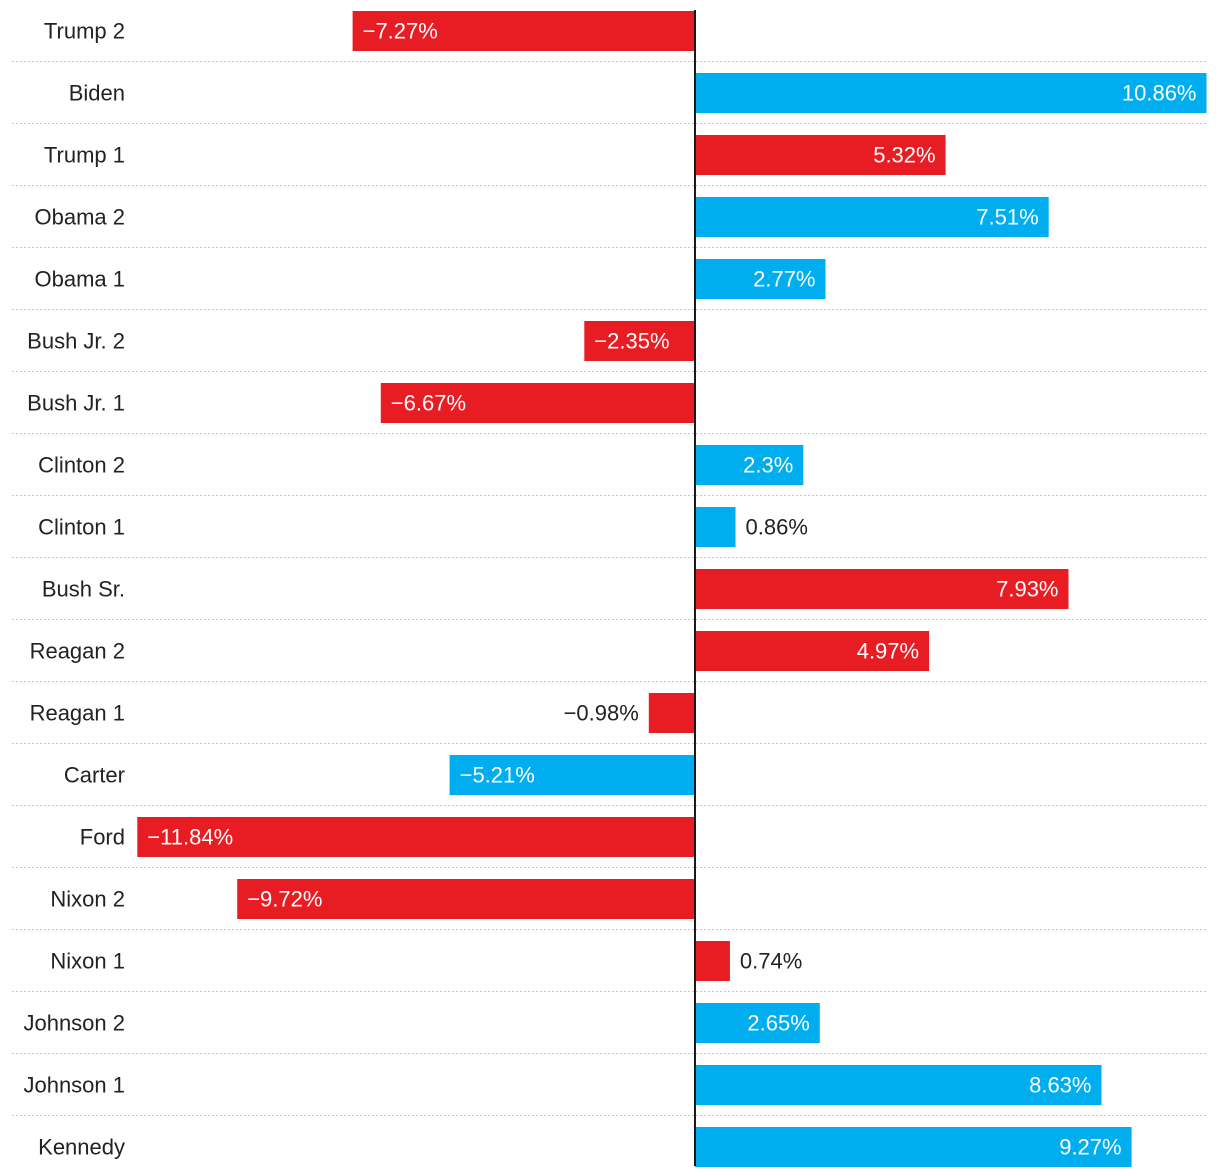 The image size is (1220, 1176). What do you see at coordinates (1007, 217) in the screenshot?
I see `value-label-obama-2: 7.51%` at bounding box center [1007, 217].